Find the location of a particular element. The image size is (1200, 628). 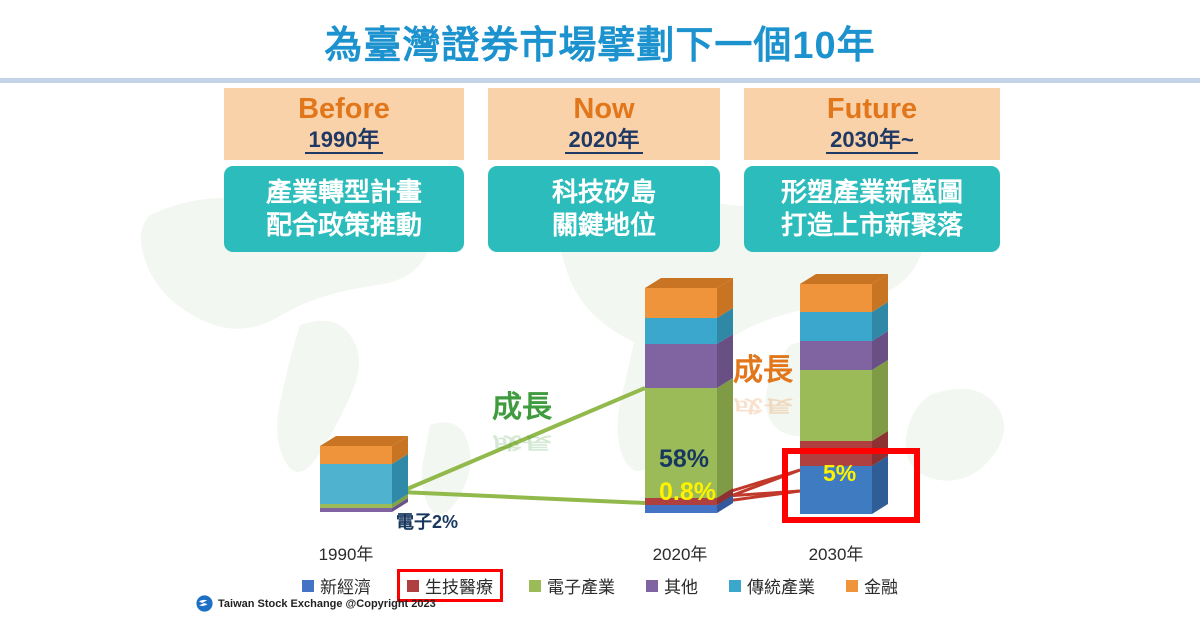

legend-item-3: 其他 is located at coordinates (672, 585).